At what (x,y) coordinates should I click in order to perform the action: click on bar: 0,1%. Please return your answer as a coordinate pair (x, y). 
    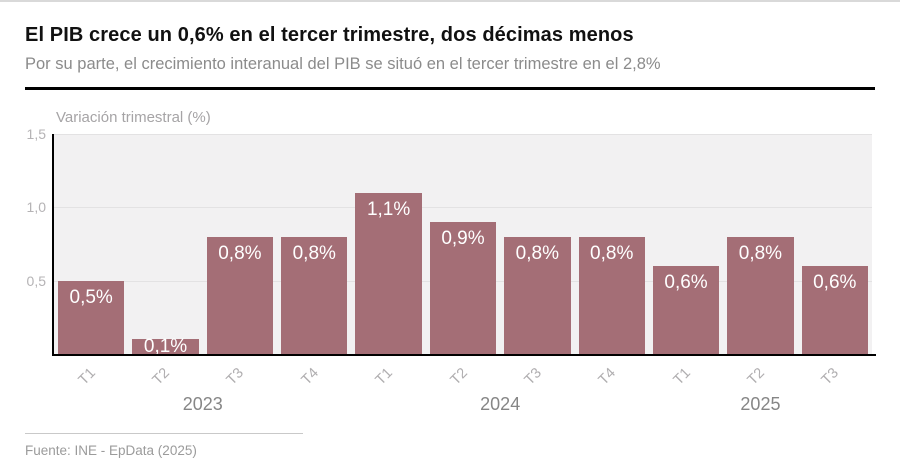
    Looking at the image, I should click on (165, 346).